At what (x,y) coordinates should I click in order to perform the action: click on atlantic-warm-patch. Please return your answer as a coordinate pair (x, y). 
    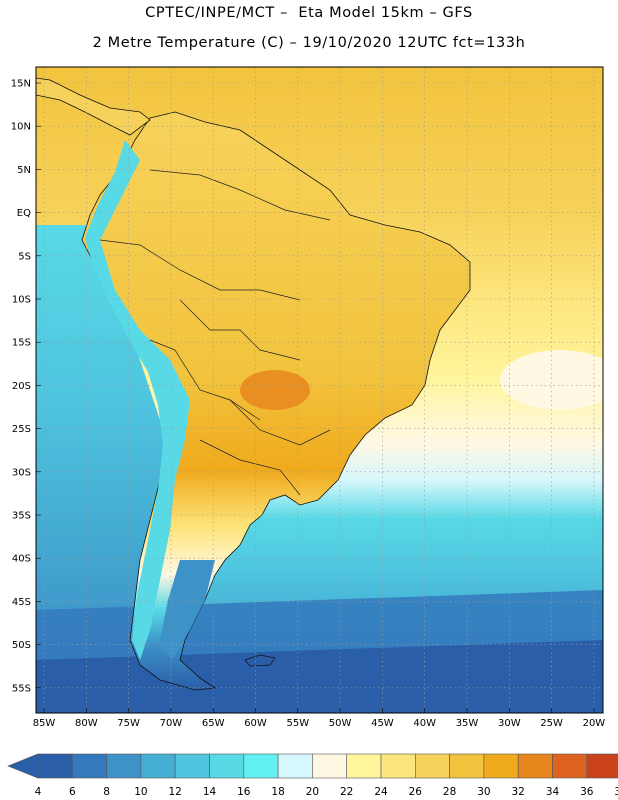
    Looking at the image, I should click on (551, 380).